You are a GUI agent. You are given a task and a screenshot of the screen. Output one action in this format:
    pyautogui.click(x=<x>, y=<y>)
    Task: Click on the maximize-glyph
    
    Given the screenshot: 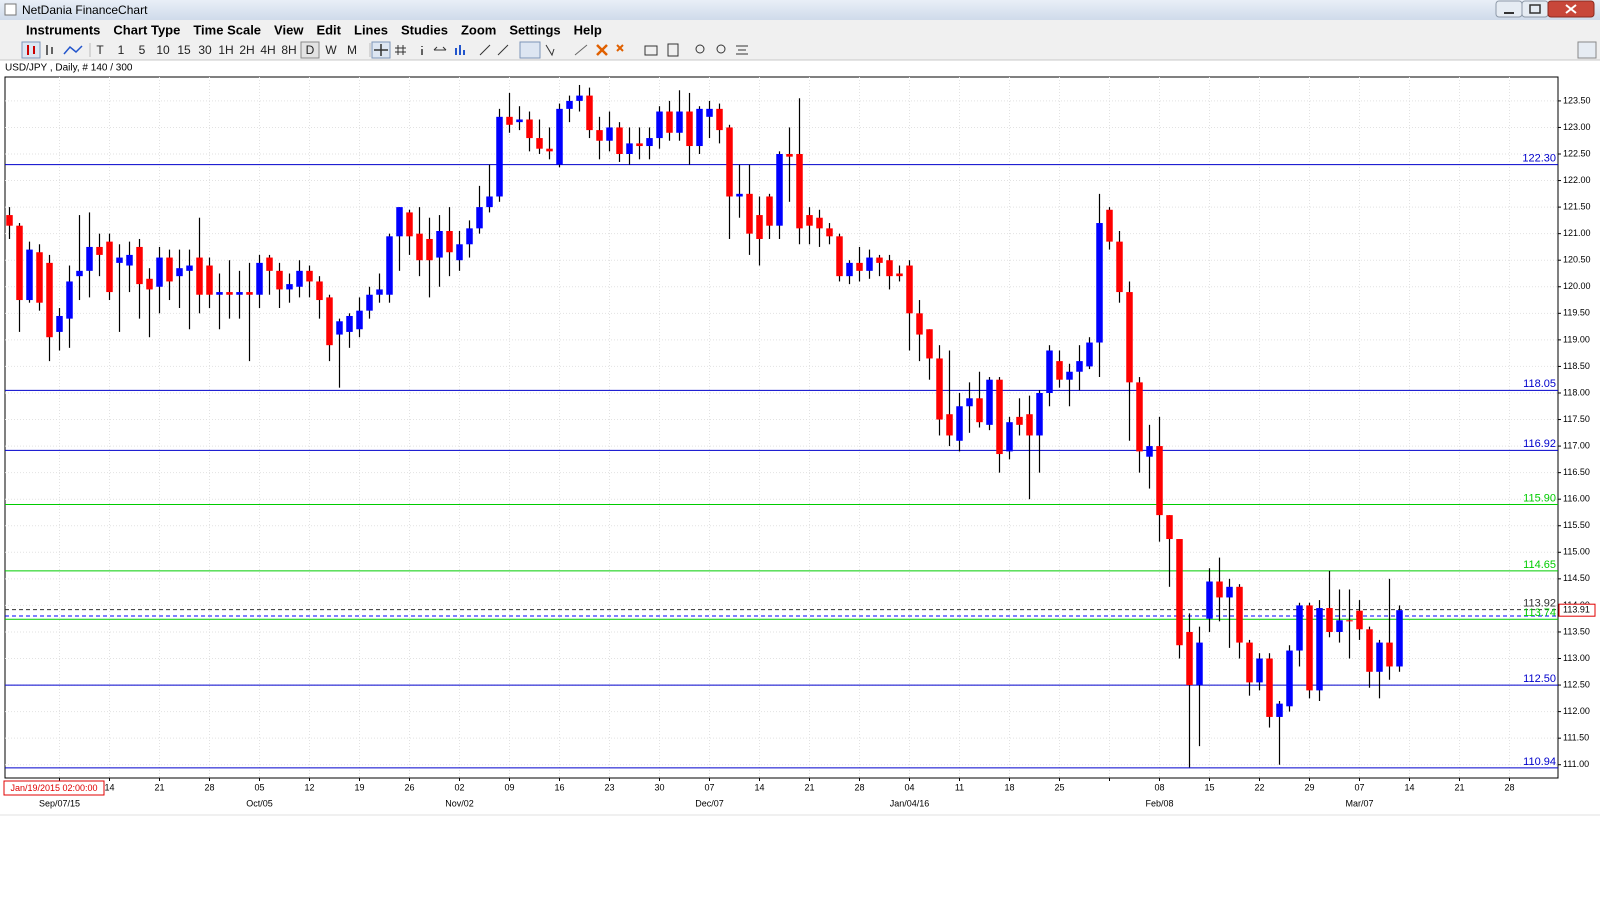 What is the action you would take?
    pyautogui.click(x=1535, y=9)
    